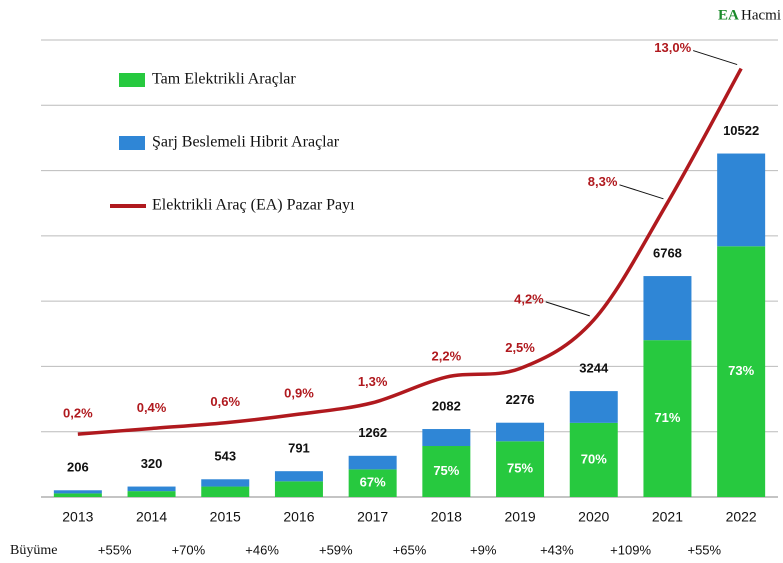 Image resolution: width=783 pixels, height=563 pixels. I want to click on title: Hacmi, so click(761, 15).